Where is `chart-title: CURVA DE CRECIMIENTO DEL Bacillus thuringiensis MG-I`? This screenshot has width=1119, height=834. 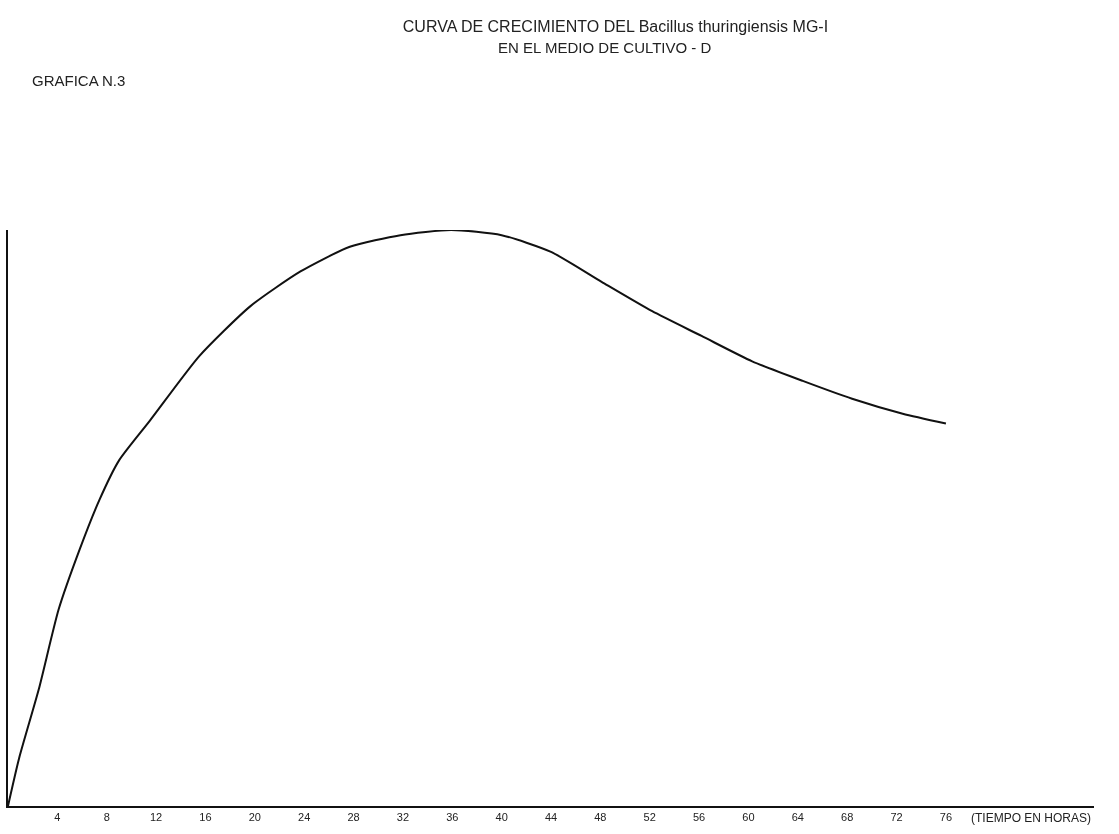 chart-title: CURVA DE CRECIMIENTO DEL Bacillus thuringiensis MG-I is located at coordinates (615, 27).